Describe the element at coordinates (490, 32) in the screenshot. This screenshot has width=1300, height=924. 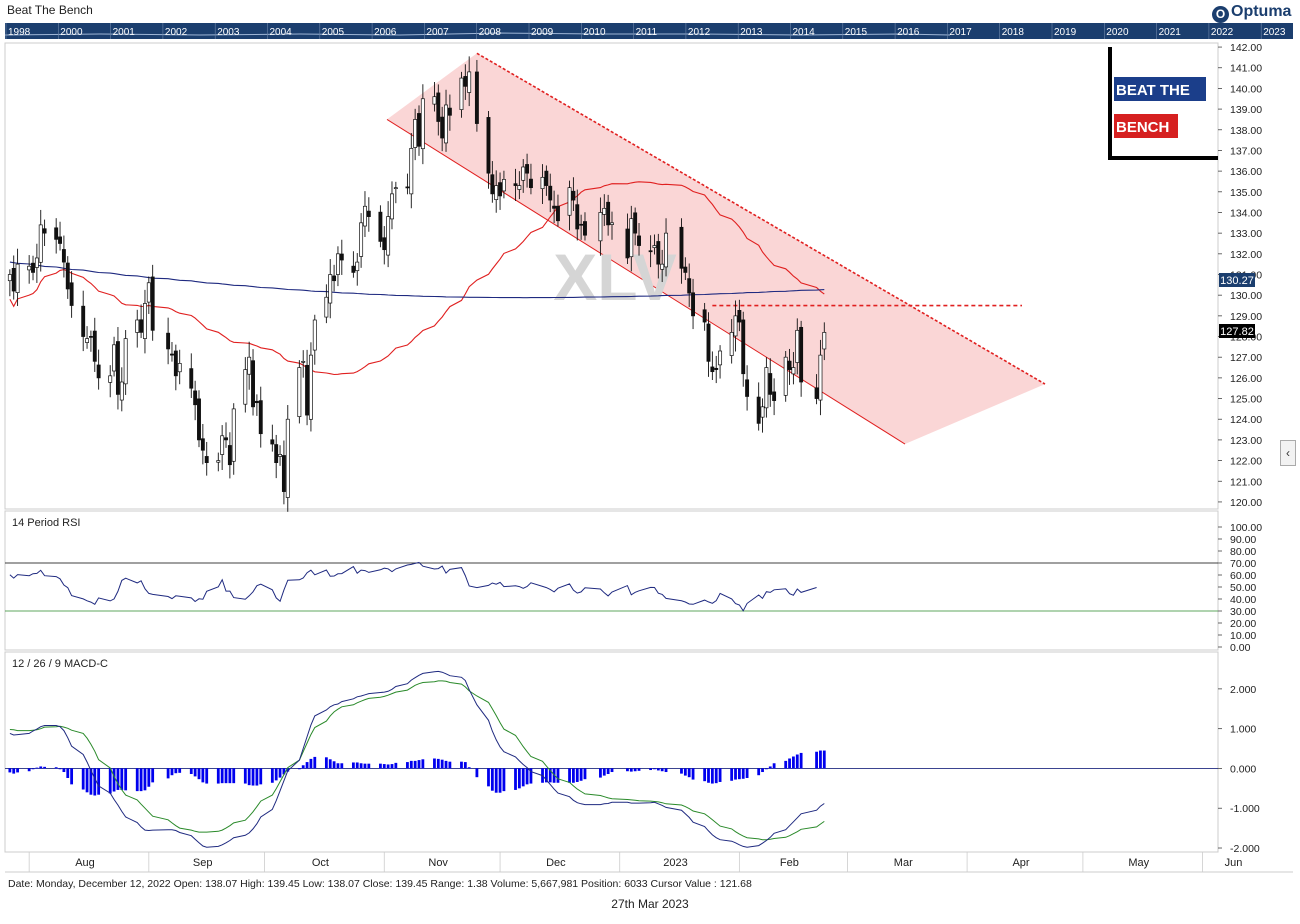
I see `navigator-year-label: 2008` at that location.